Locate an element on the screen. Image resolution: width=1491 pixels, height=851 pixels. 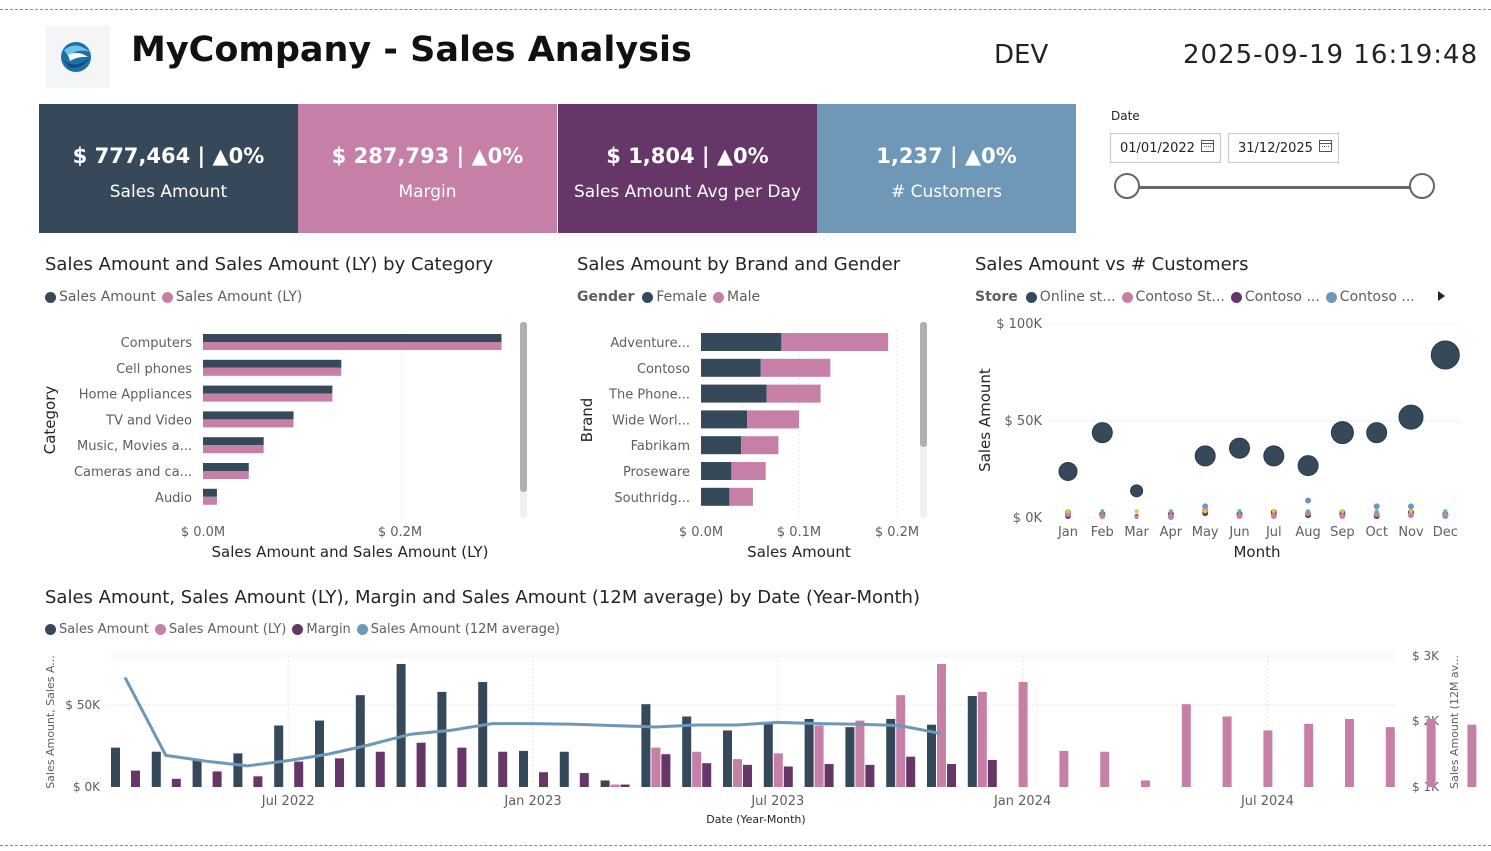
legend-item: Margin is located at coordinates (321, 629).